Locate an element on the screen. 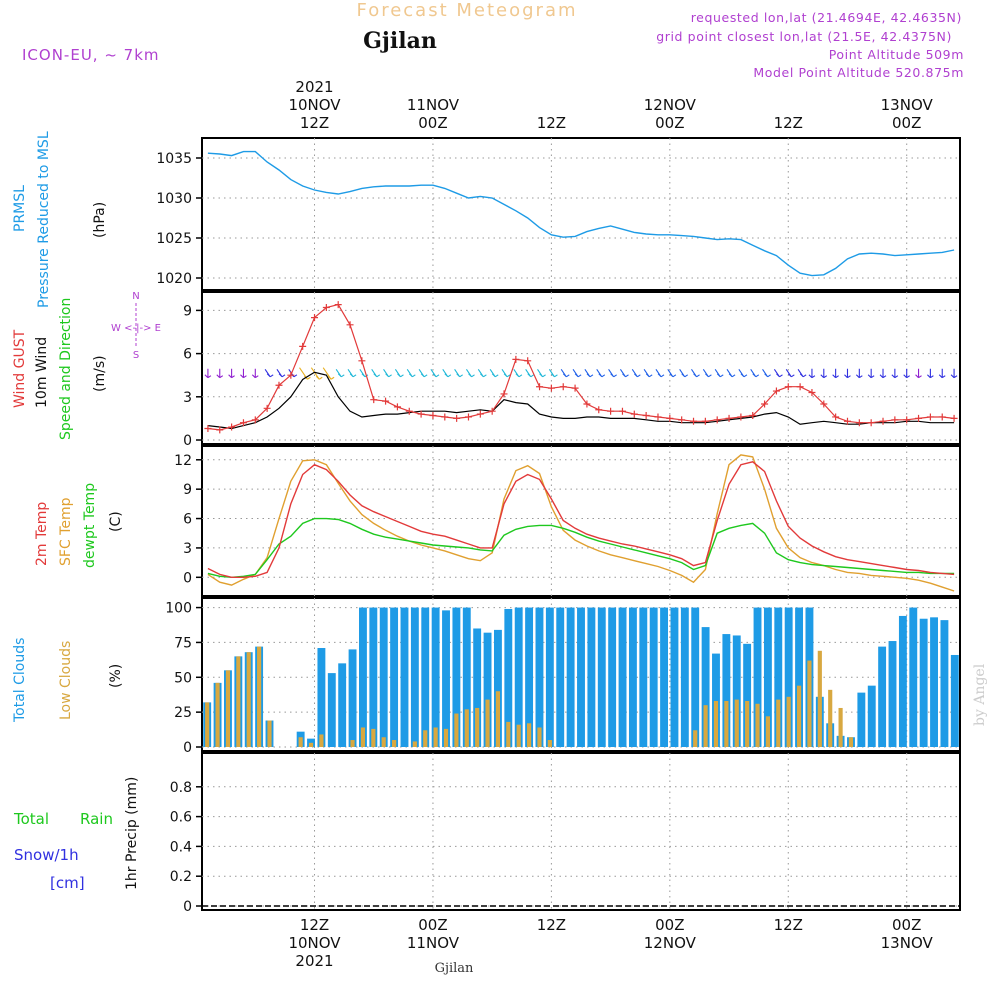 This screenshot has width=1000, height=1000. y-tick-label: 3 is located at coordinates (187, 398).